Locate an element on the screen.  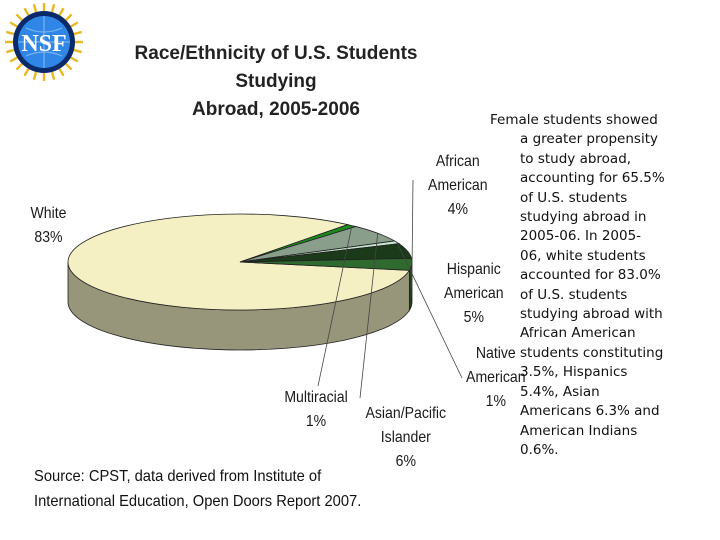
logo-rays is located at coordinates (44, 42).